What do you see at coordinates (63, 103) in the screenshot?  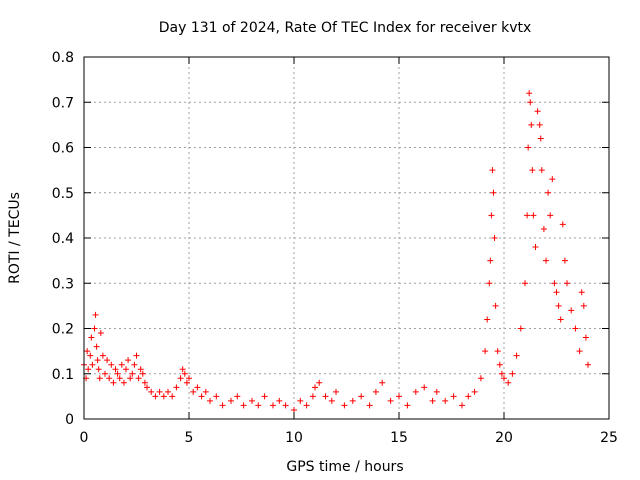 I see `y-tick-label: 0.7` at bounding box center [63, 103].